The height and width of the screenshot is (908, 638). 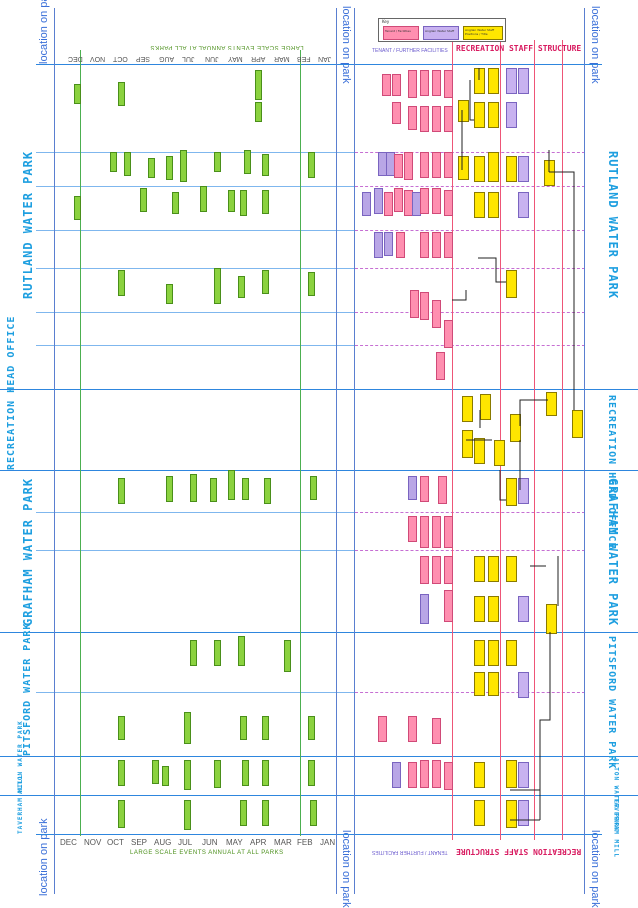 I want to click on separator-head-office-bottom, so click(x=319, y=470).